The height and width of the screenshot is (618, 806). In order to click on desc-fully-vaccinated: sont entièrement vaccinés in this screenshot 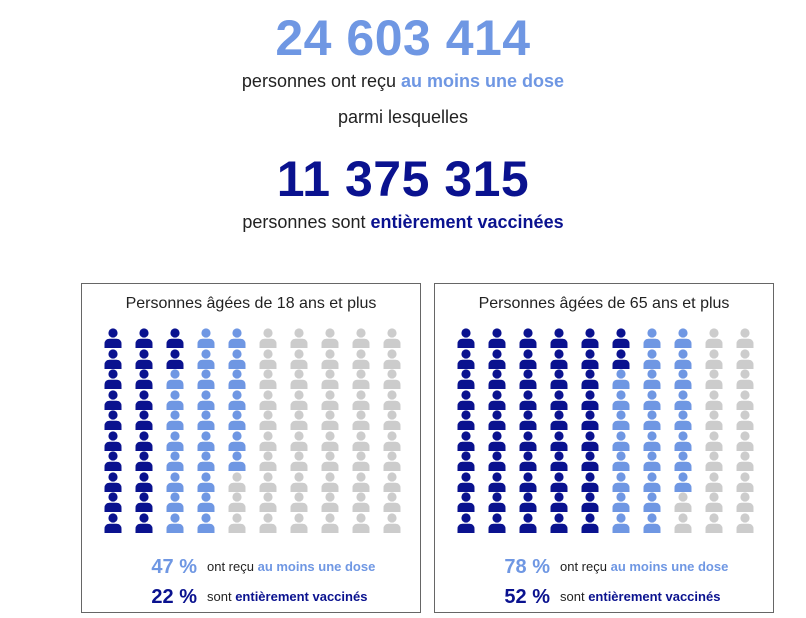, I will do `click(640, 597)`.